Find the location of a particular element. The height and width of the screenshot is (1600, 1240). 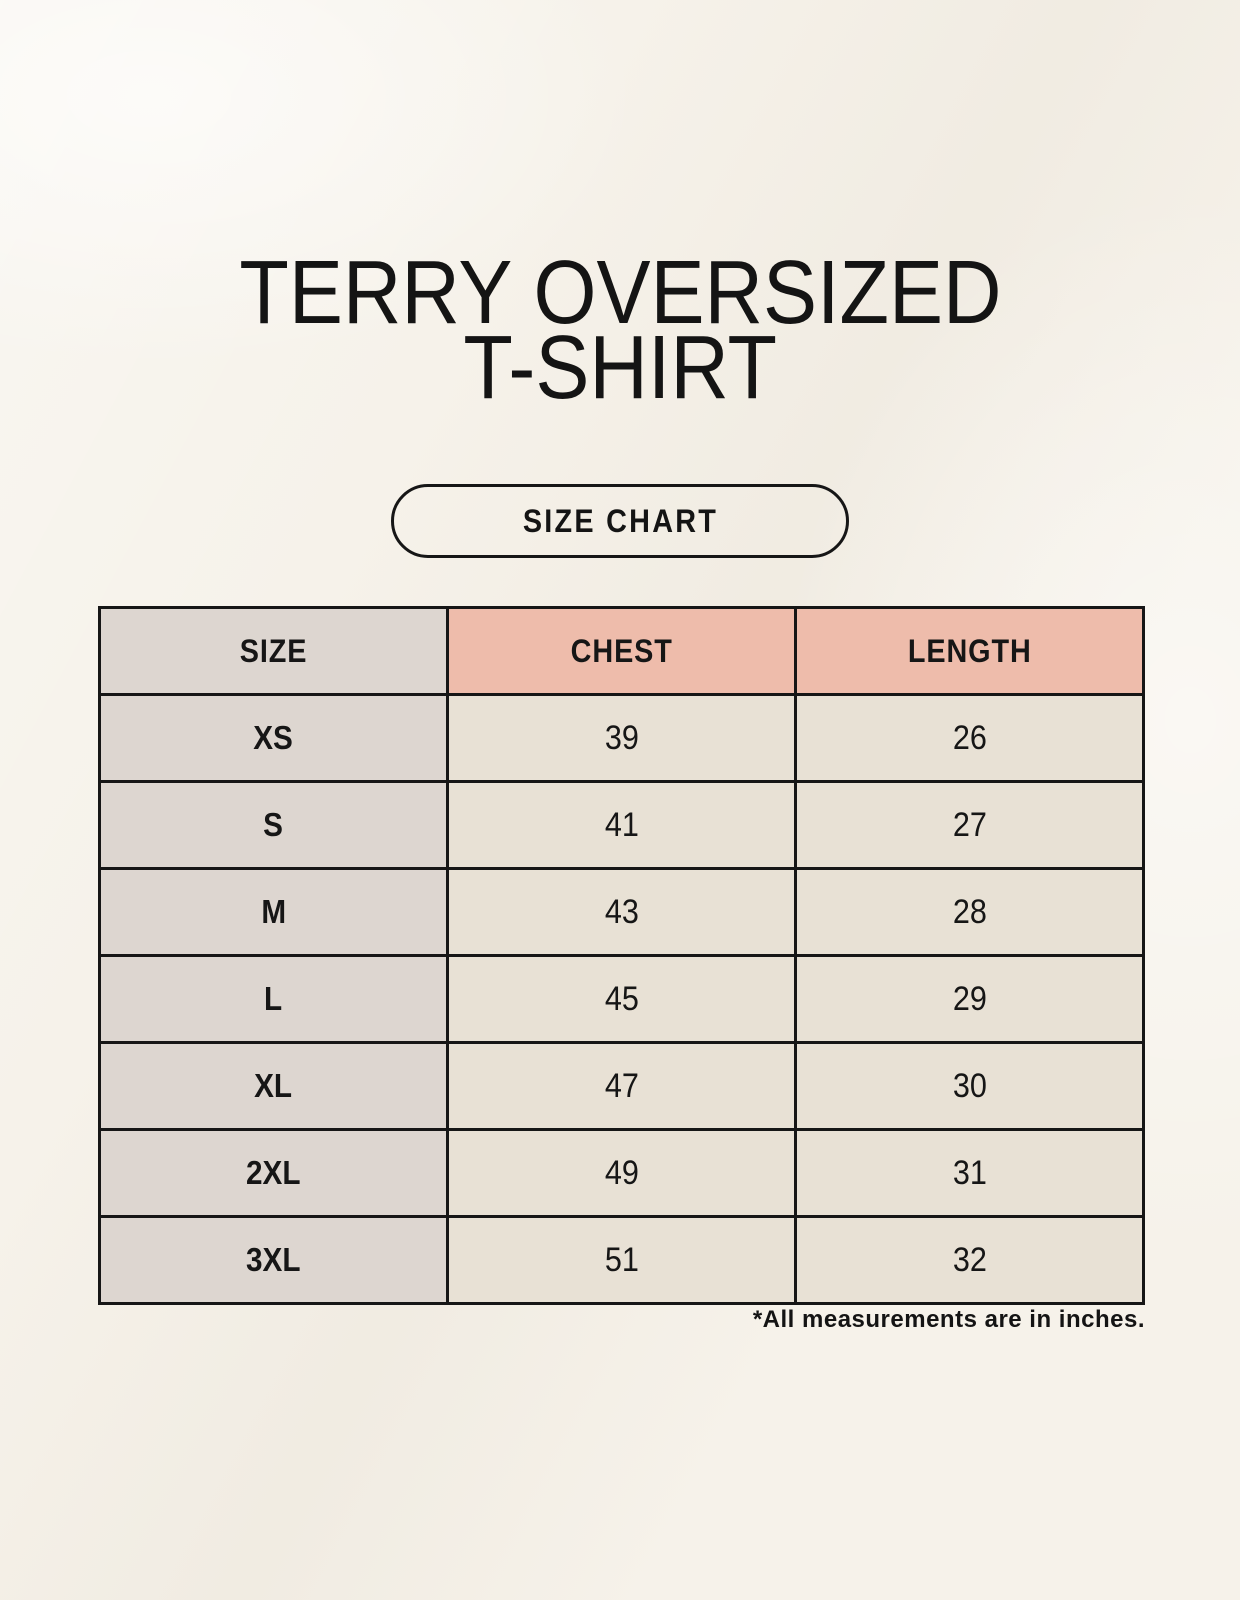

measurements-footnote: *All measurements are in inches. is located at coordinates (948, 1319).